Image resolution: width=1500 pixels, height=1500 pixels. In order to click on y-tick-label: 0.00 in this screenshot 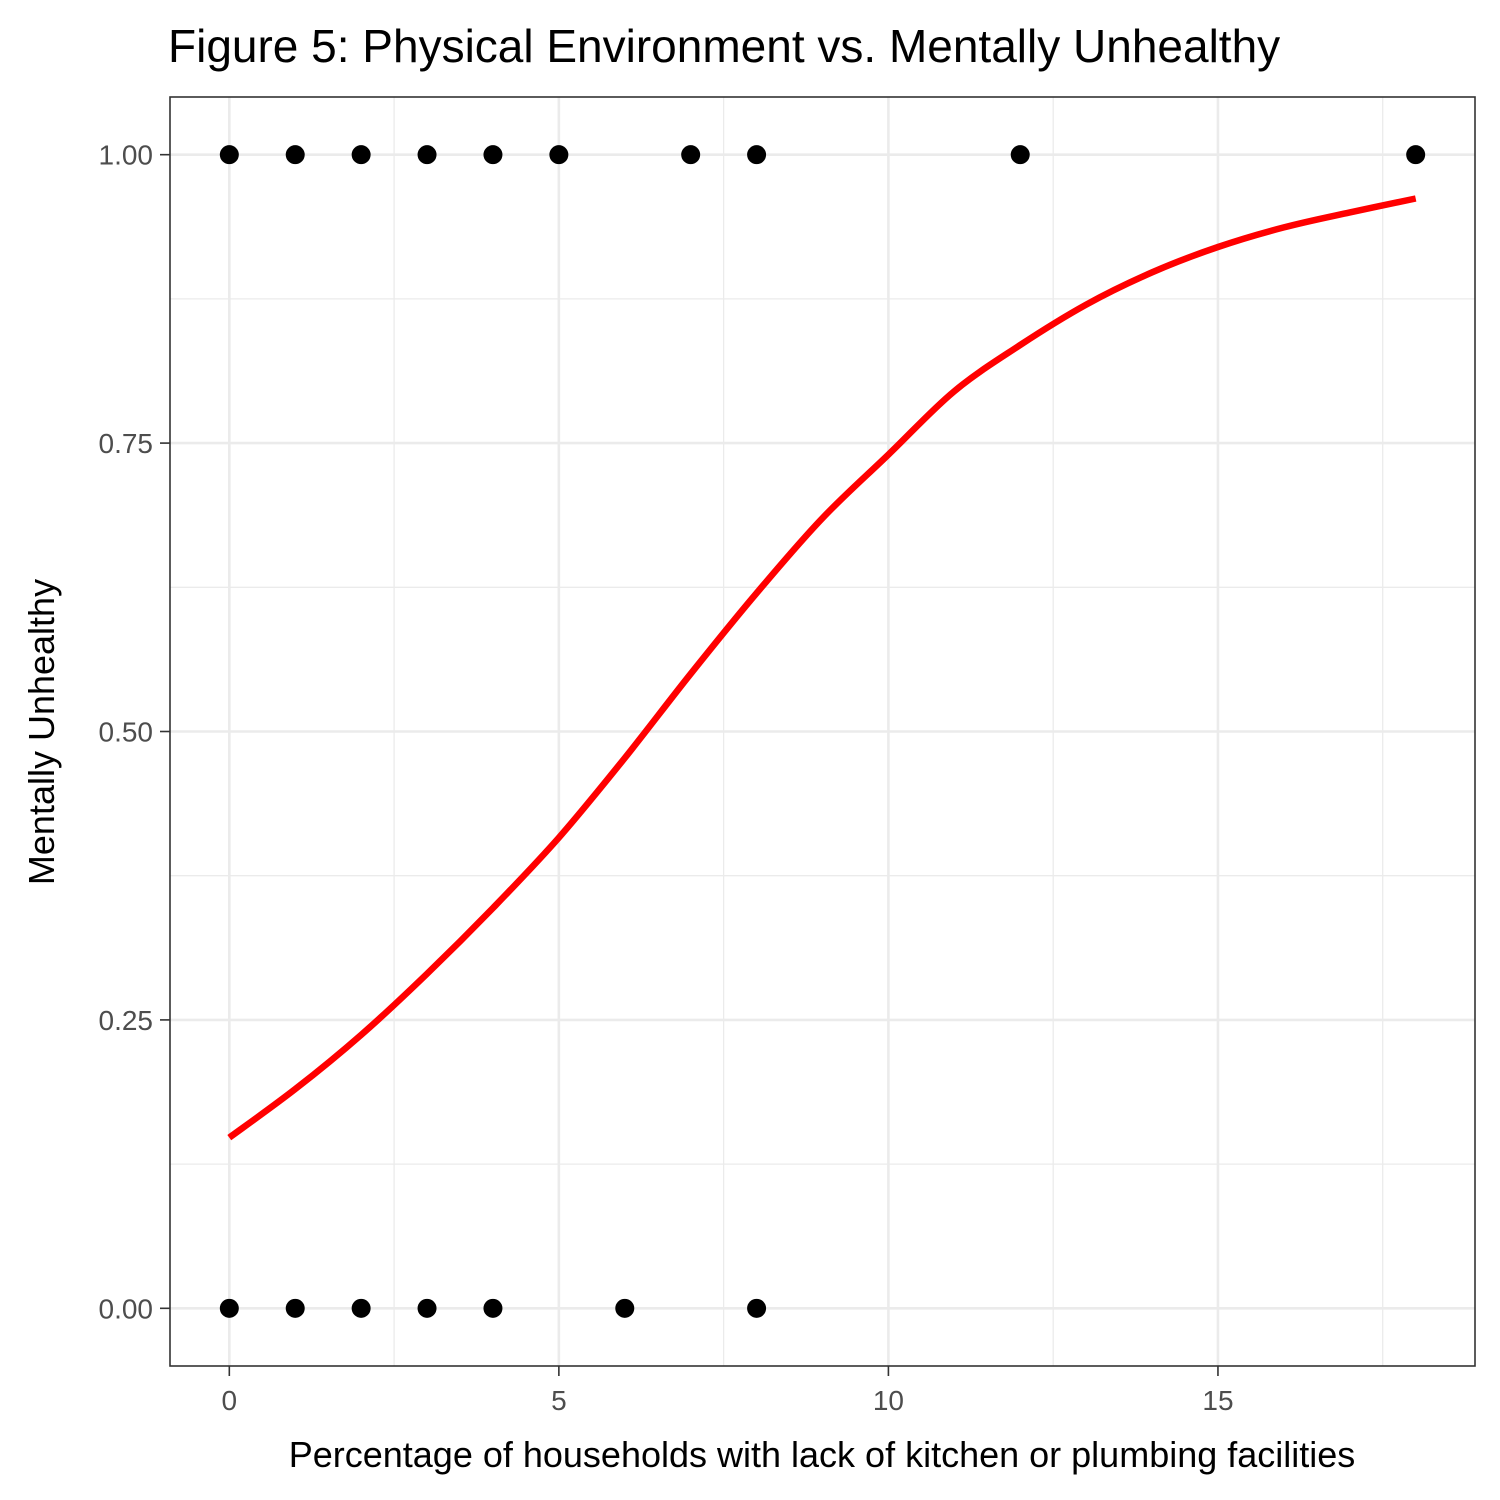, I will do `click(126, 1308)`.